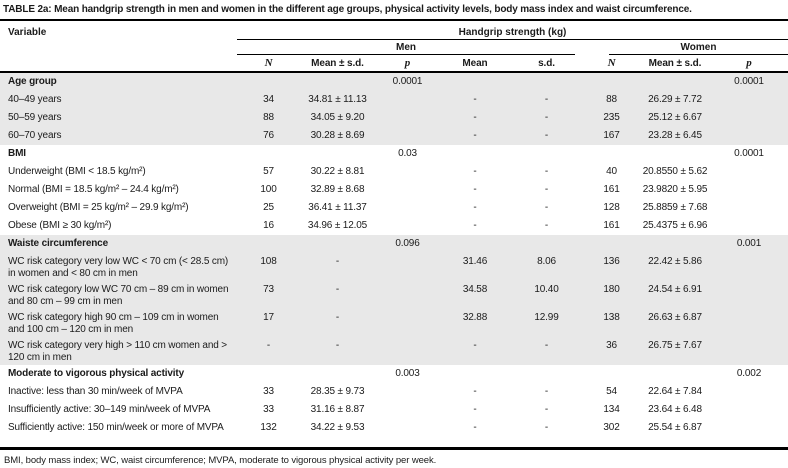 The height and width of the screenshot is (468, 788). Describe the element at coordinates (749, 63) in the screenshot. I see `column-header-p-women: p` at that location.